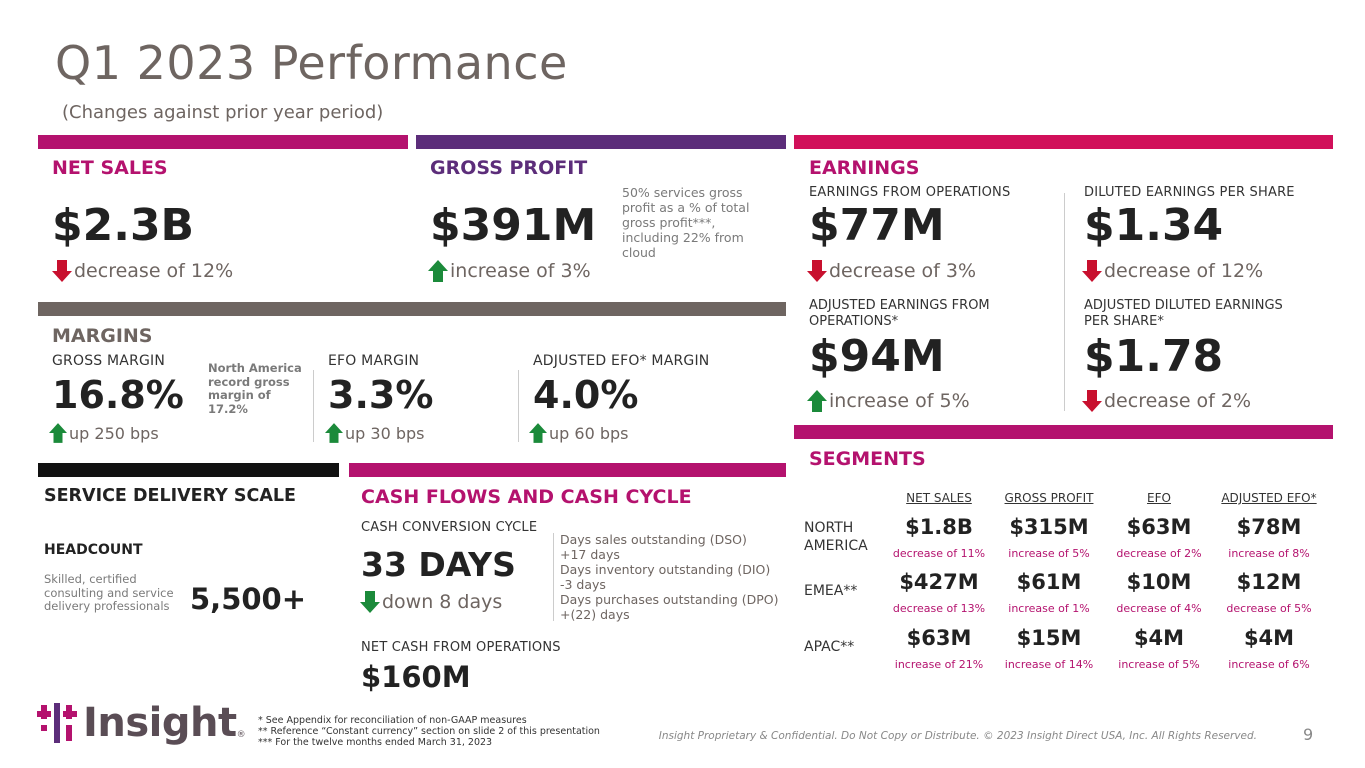  What do you see at coordinates (1269, 608) in the screenshot?
I see `seg-change: decrease of 5%` at bounding box center [1269, 608].